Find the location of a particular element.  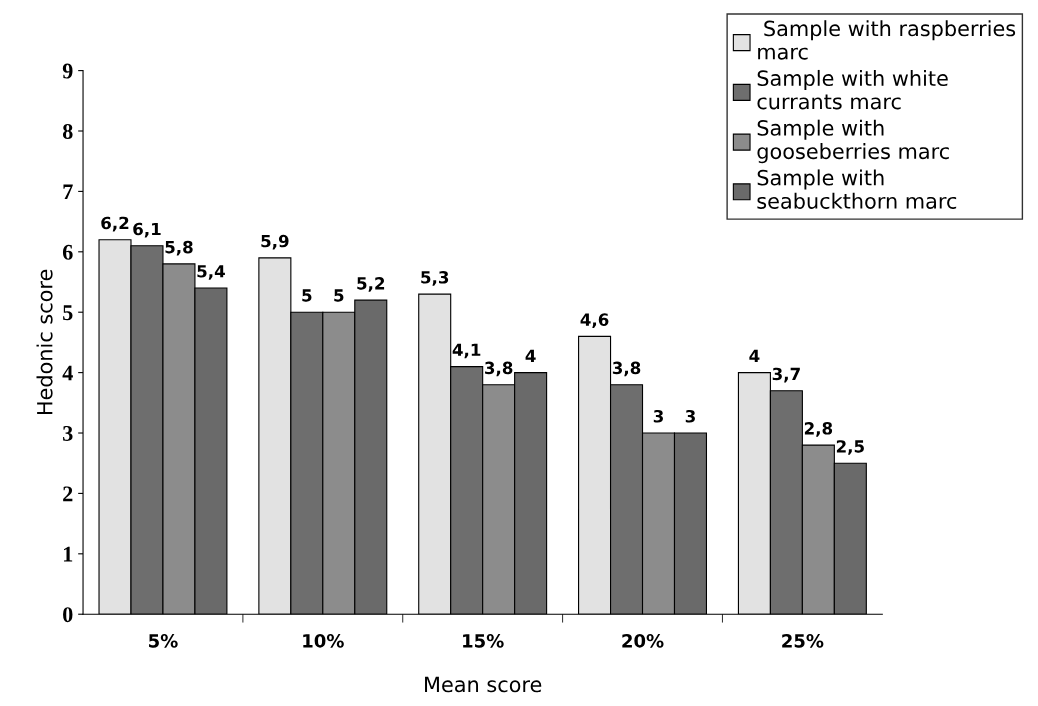

data-label: 5,8 is located at coordinates (179, 248).